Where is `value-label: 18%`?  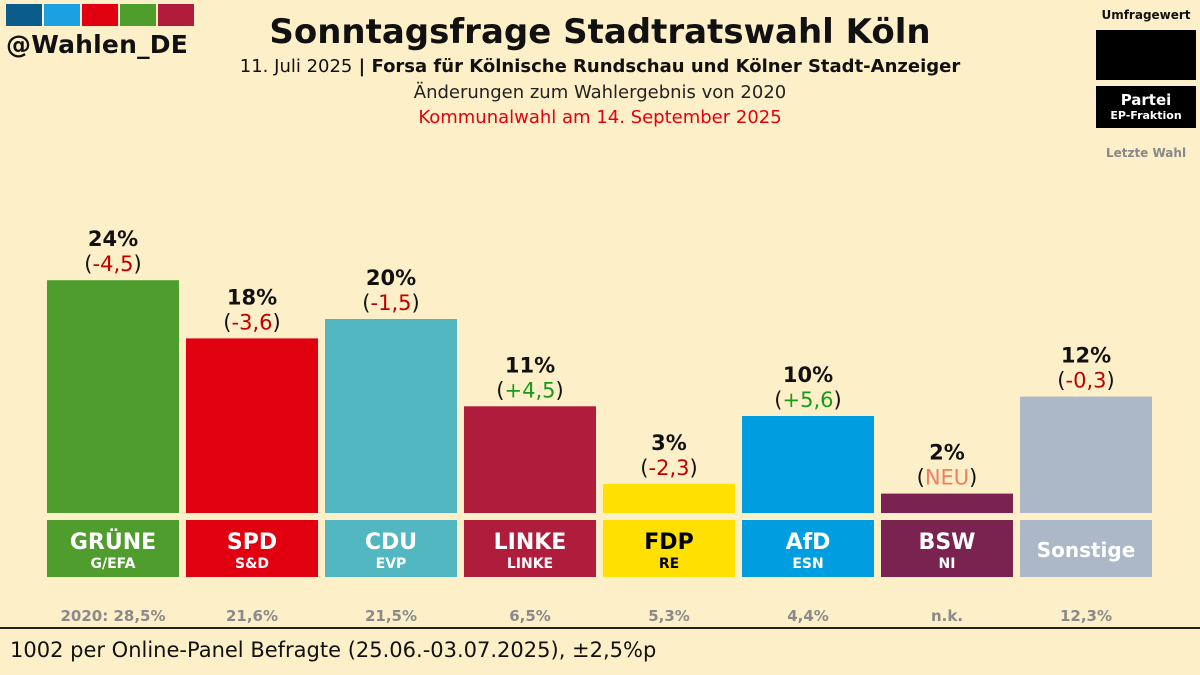 value-label: 18% is located at coordinates (252, 297).